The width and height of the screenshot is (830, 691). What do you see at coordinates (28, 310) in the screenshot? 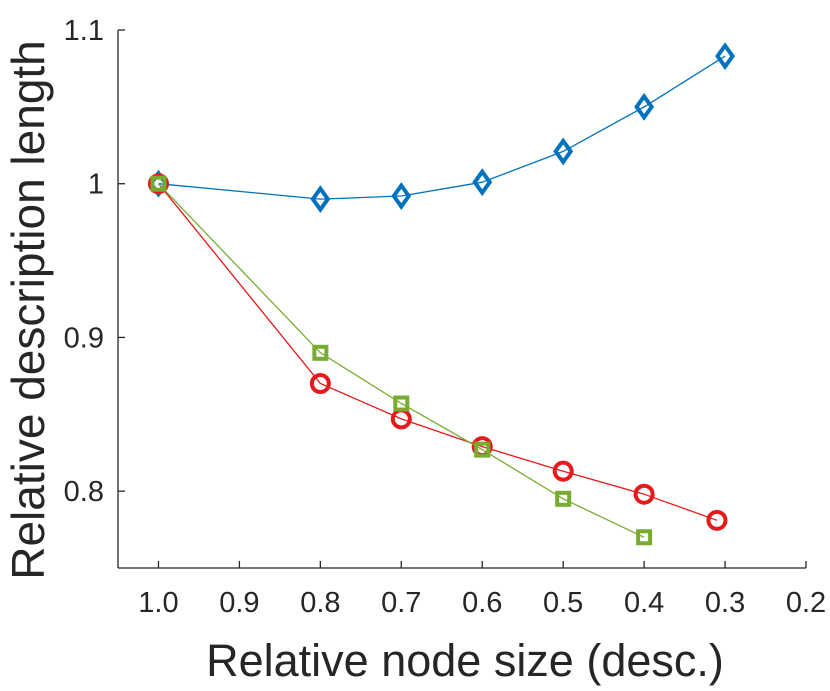
I see `y-axis-label: Relative description length` at bounding box center [28, 310].